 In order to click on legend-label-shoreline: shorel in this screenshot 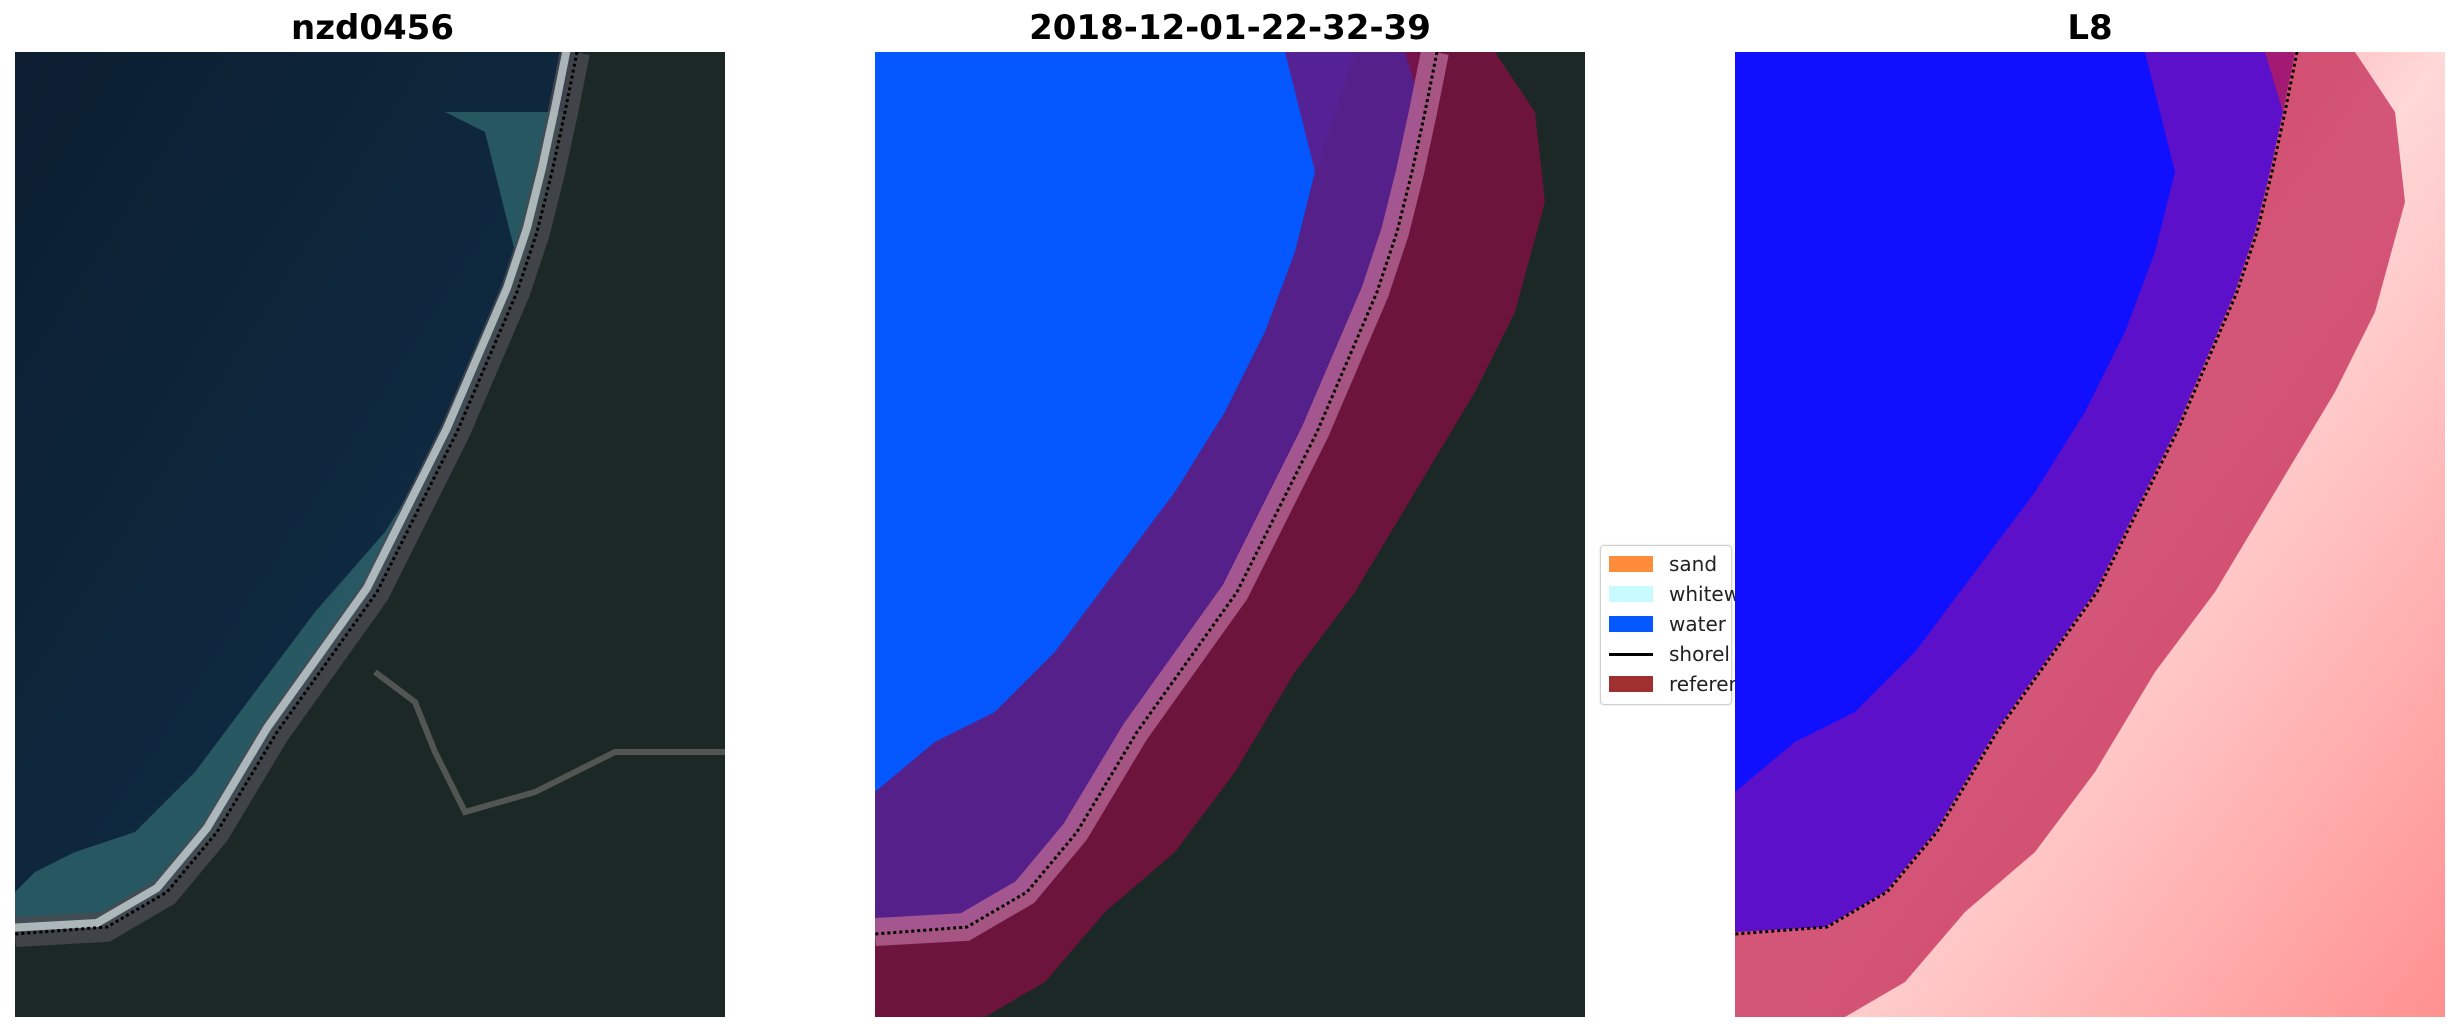, I will do `click(1699, 654)`.